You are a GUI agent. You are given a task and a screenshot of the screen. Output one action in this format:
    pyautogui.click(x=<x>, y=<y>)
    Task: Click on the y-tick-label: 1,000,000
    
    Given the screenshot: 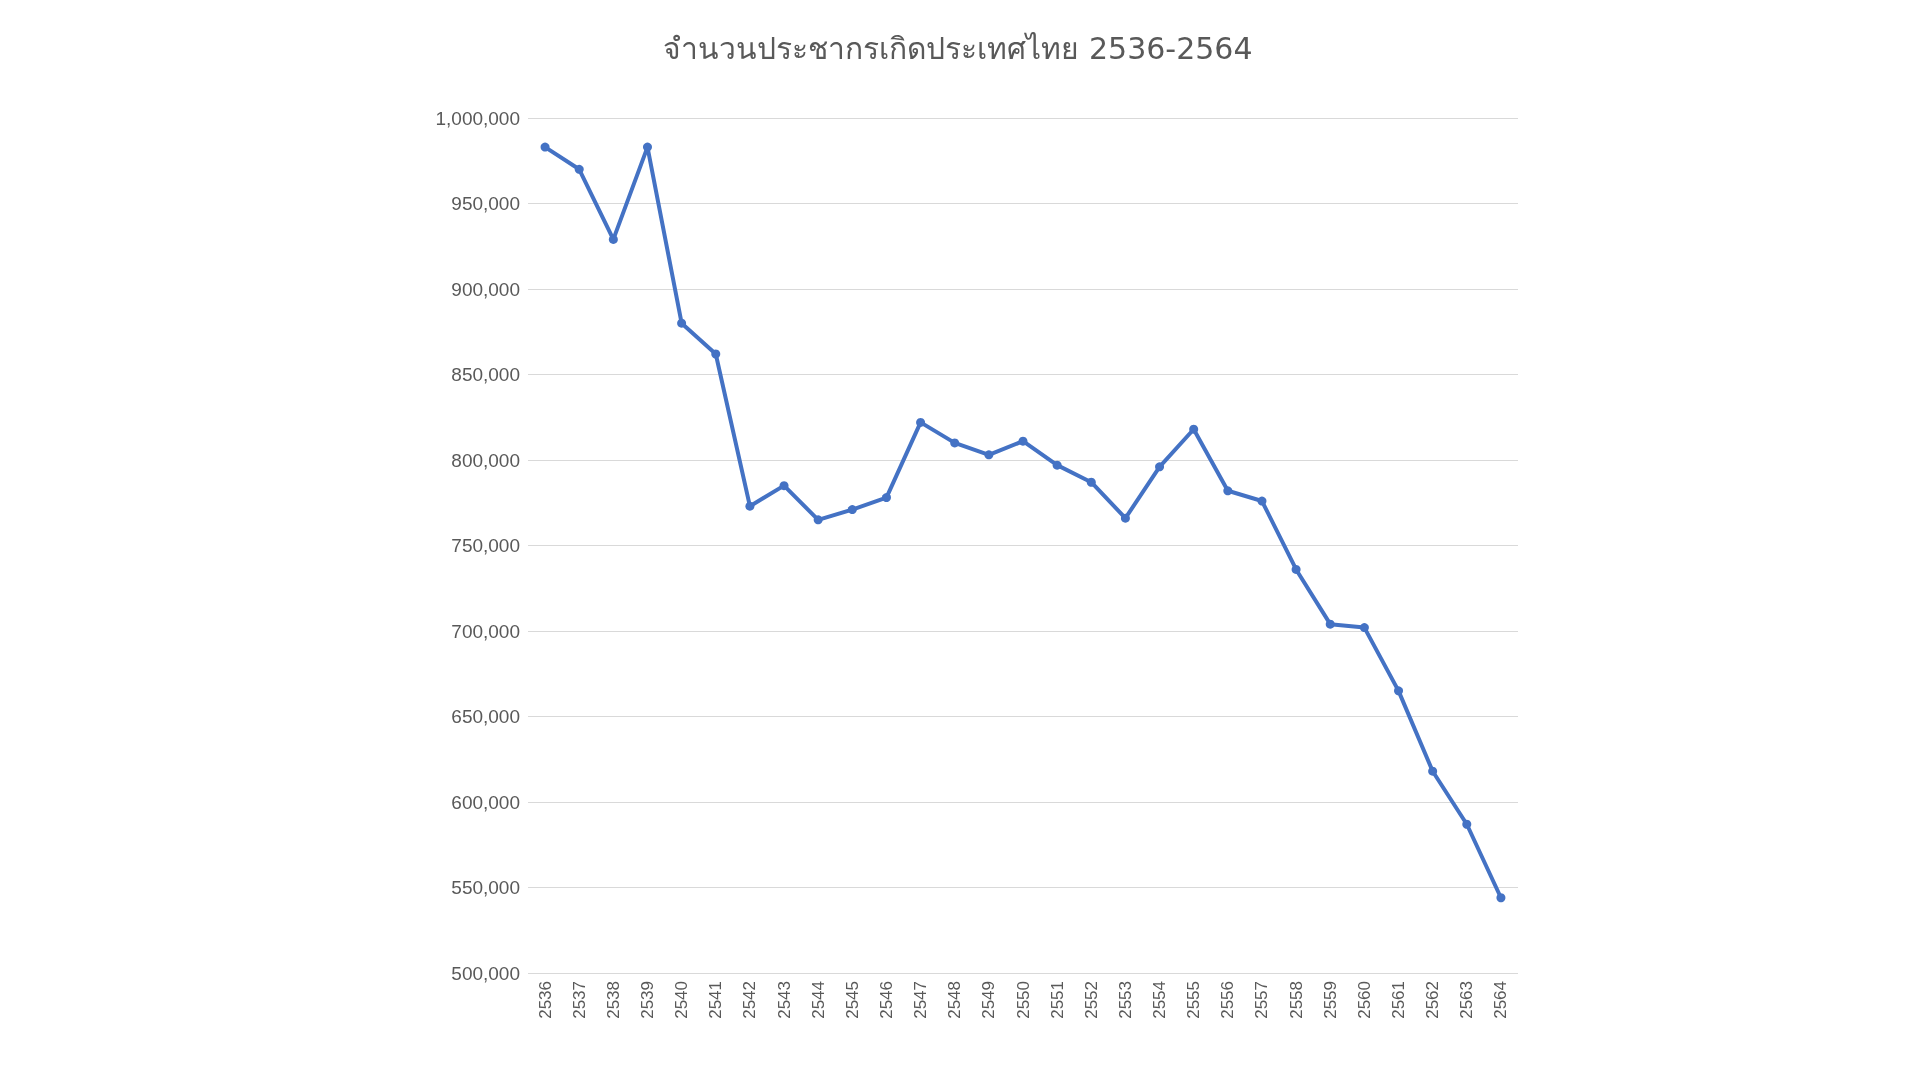 What is the action you would take?
    pyautogui.click(x=477, y=118)
    